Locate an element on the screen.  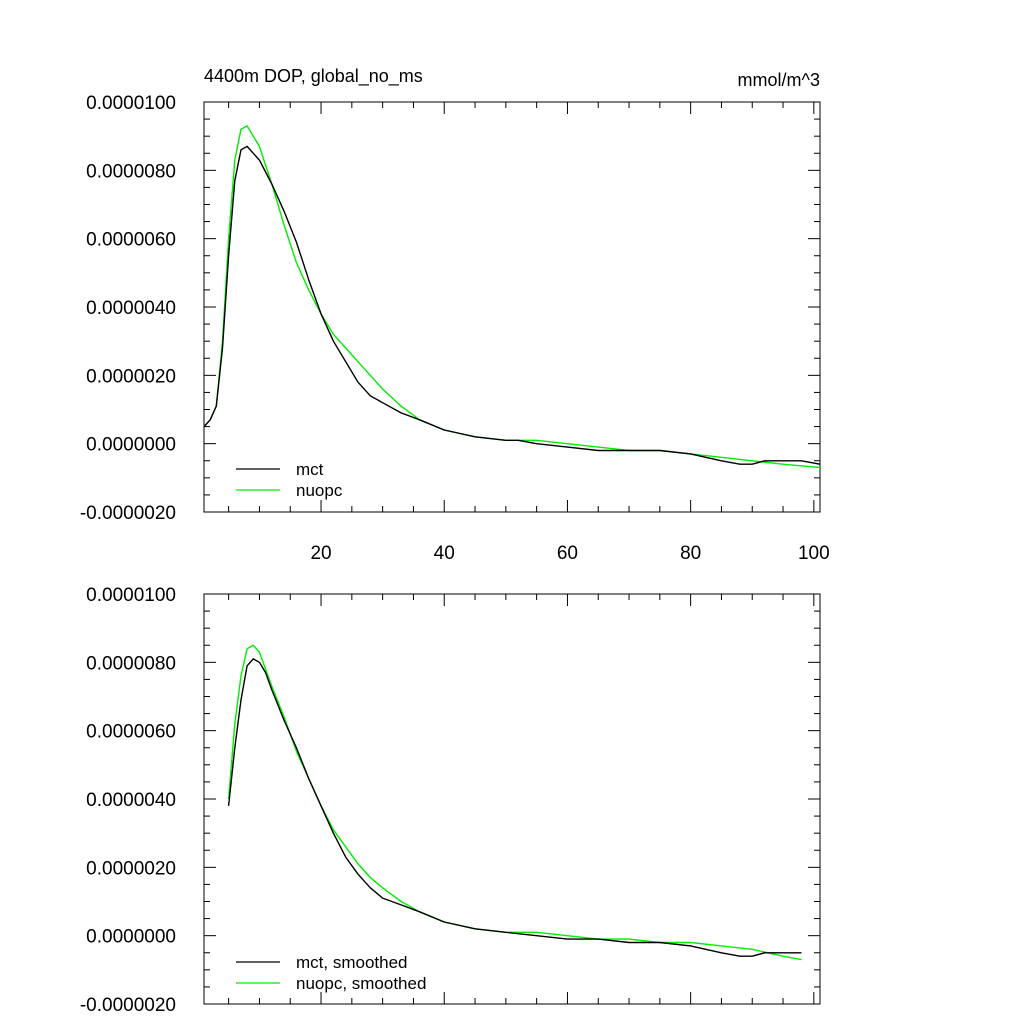
legend-label-nuopc: nuopc is located at coordinates (319, 490).